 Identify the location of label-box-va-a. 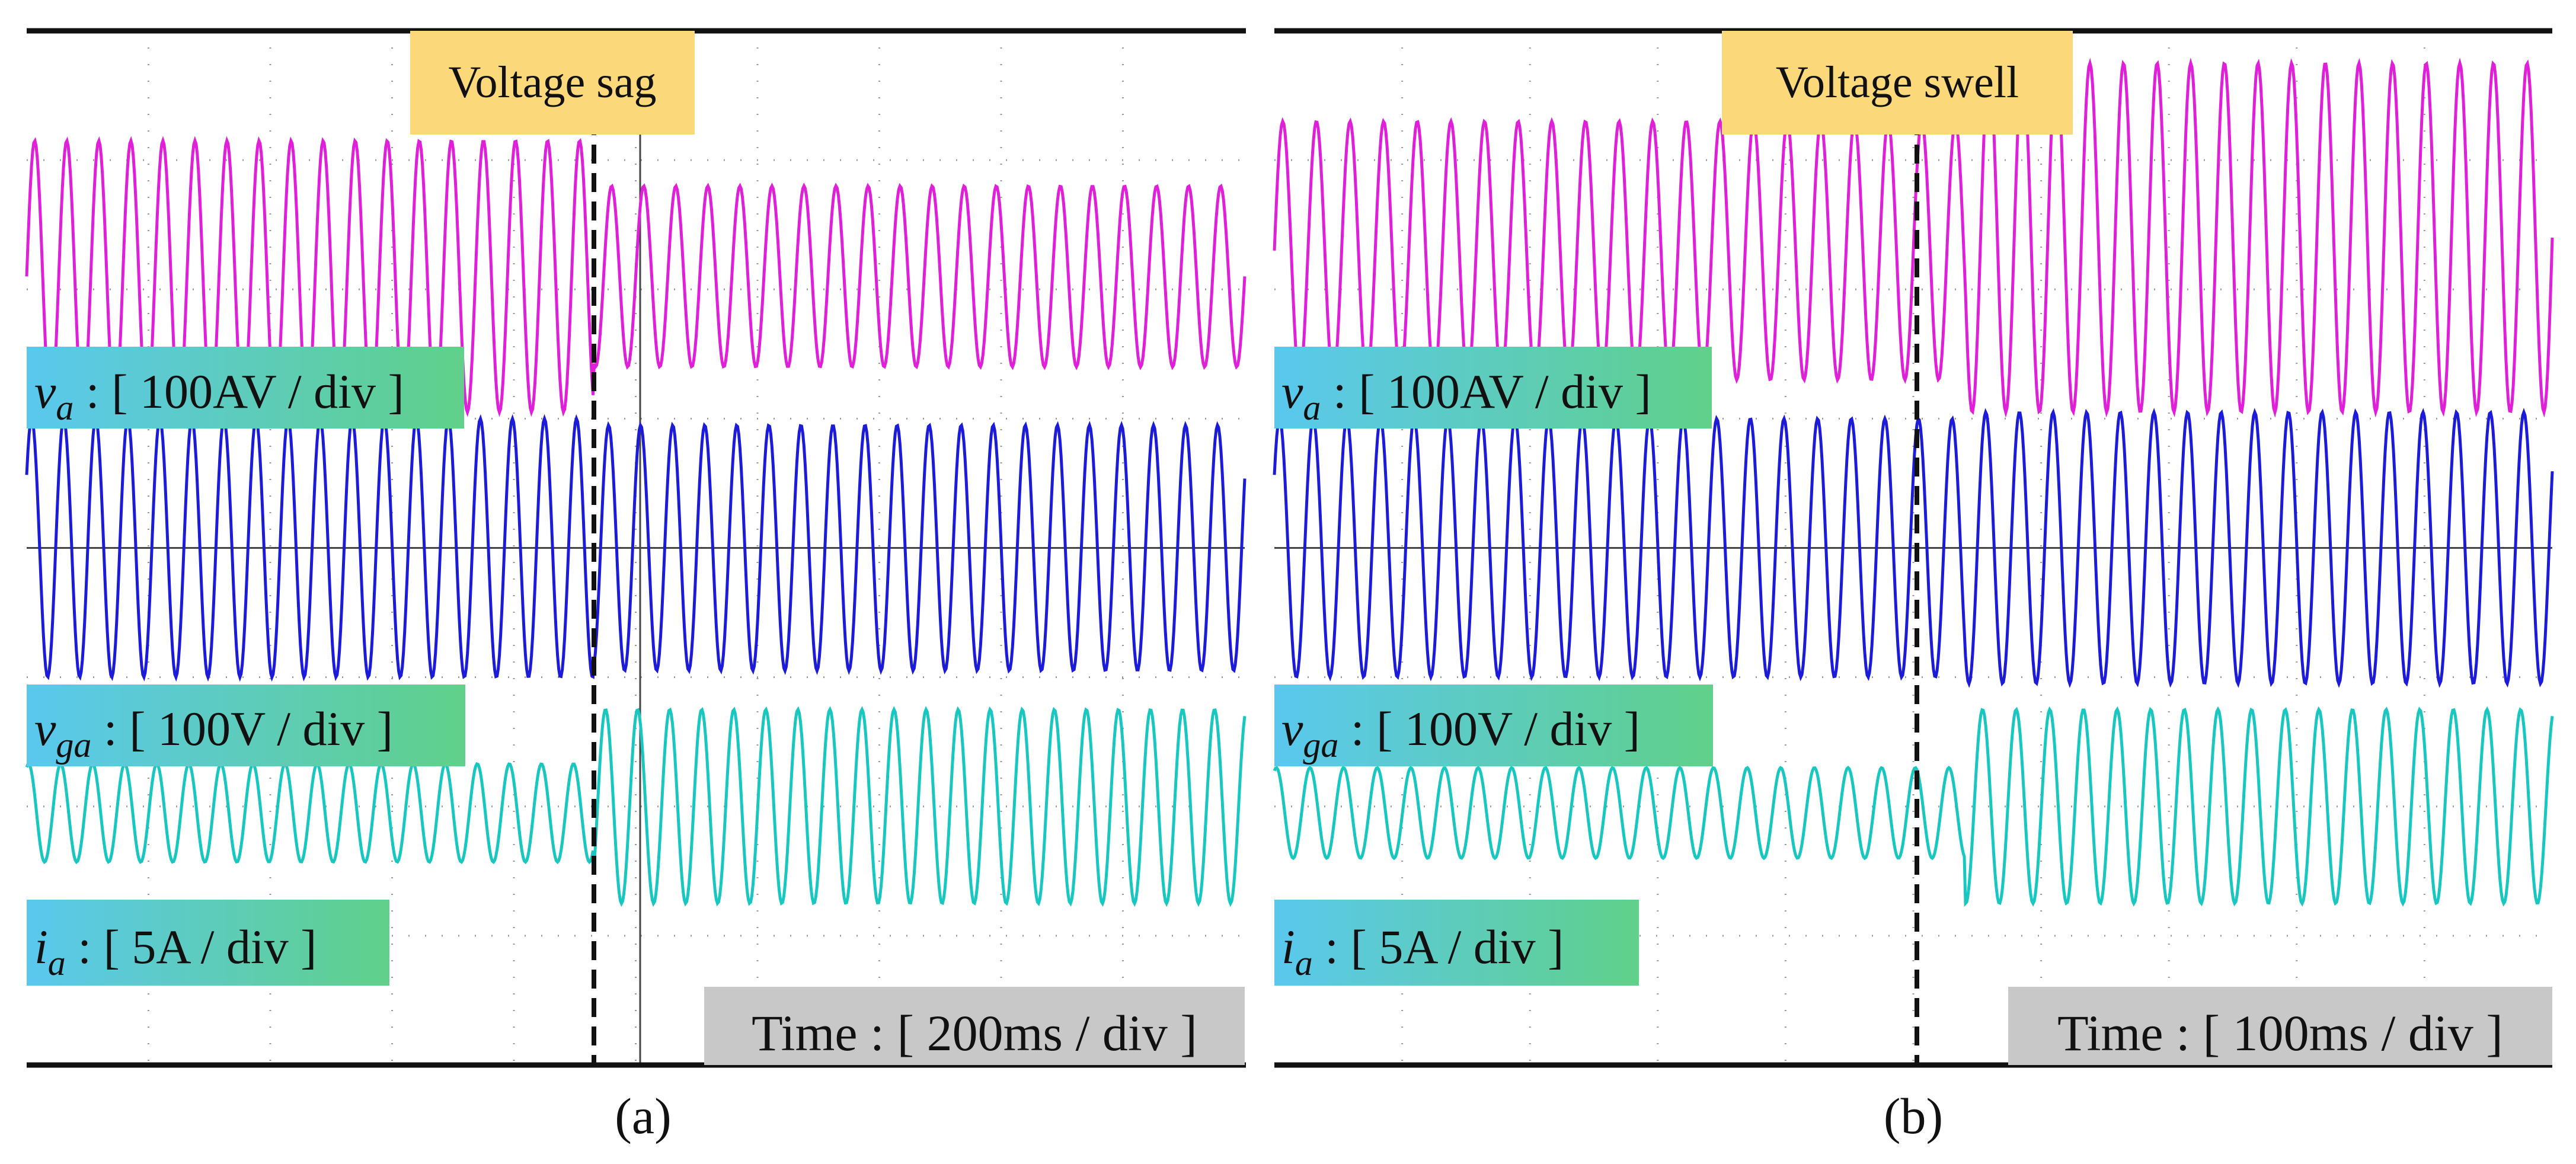
(245, 387).